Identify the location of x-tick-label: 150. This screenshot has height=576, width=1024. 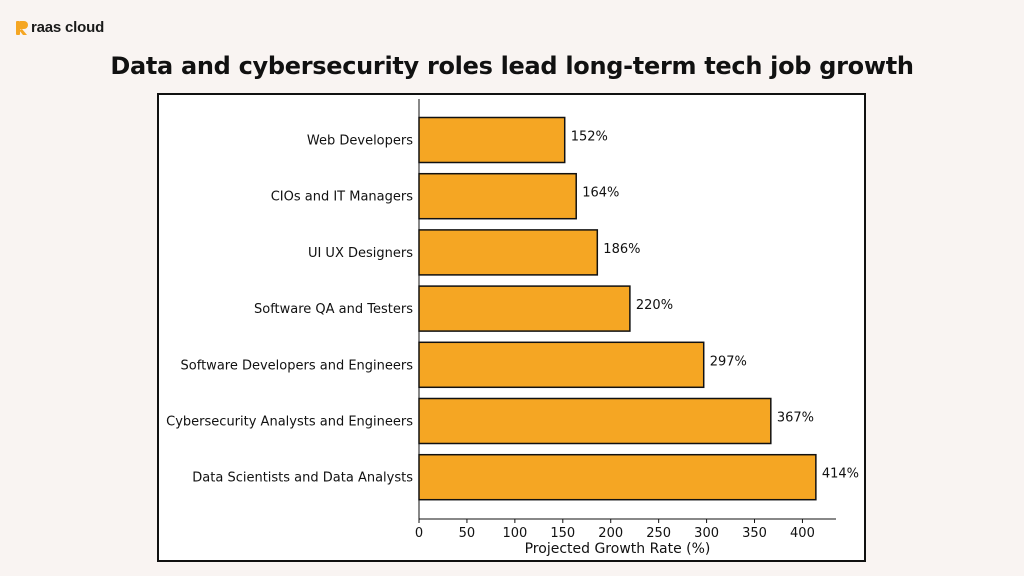
(562, 533).